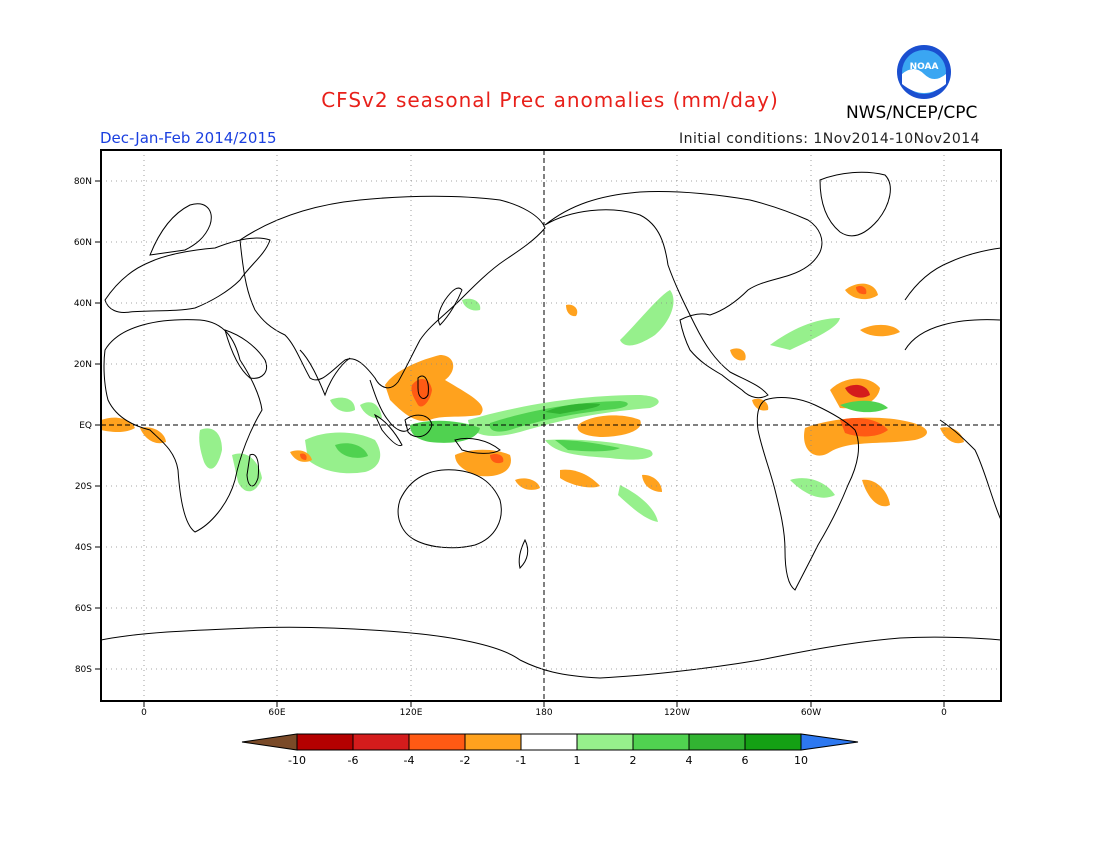  I want to click on colorbar-label: -4, so click(409, 760).